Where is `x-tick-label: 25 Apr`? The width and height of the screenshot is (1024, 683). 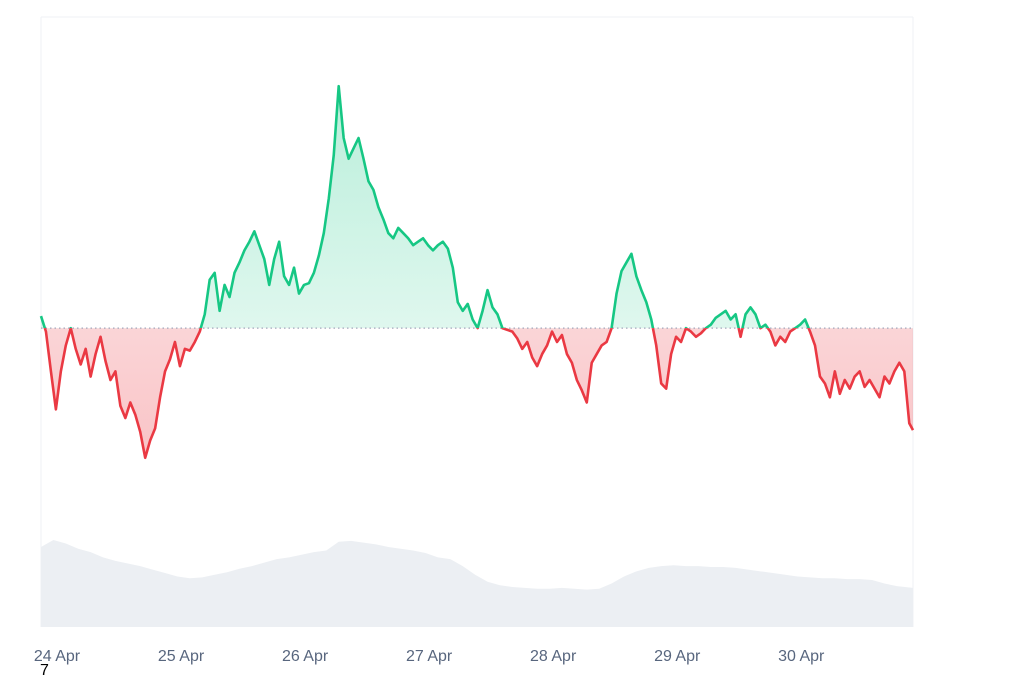 x-tick-label: 25 Apr is located at coordinates (181, 656).